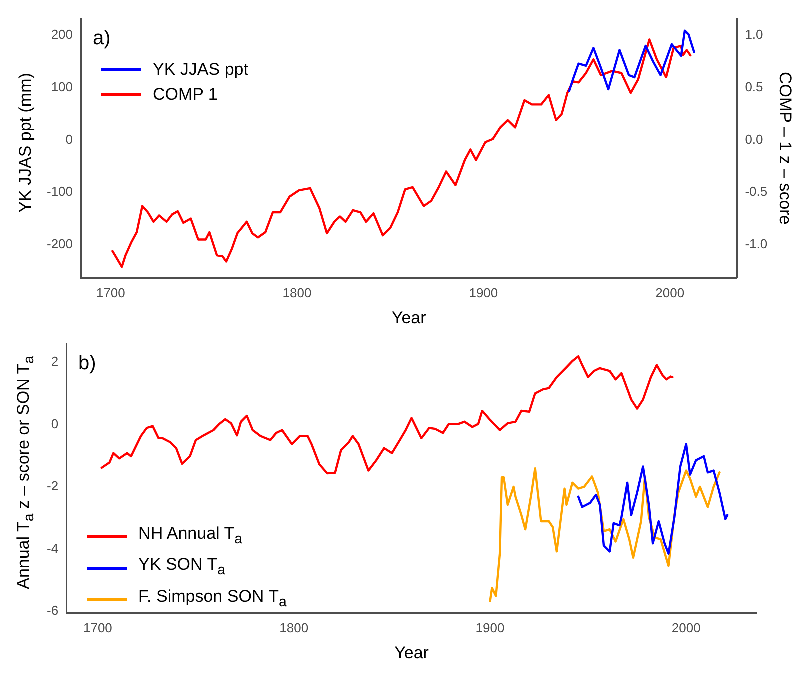 The height and width of the screenshot is (675, 811). What do you see at coordinates (55, 362) in the screenshot?
I see `y-tick-label: 2` at bounding box center [55, 362].